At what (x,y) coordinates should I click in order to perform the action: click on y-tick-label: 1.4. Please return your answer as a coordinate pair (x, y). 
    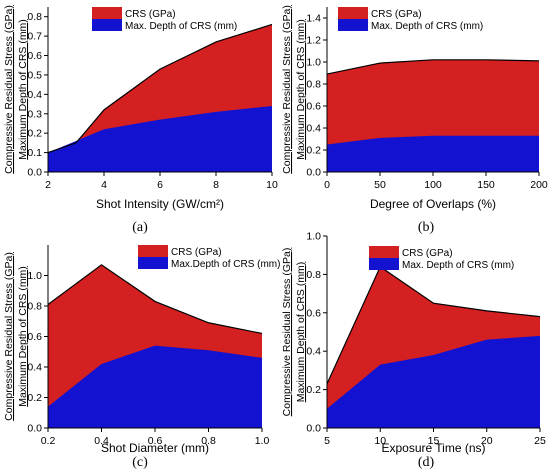
    Looking at the image, I should click on (313, 19).